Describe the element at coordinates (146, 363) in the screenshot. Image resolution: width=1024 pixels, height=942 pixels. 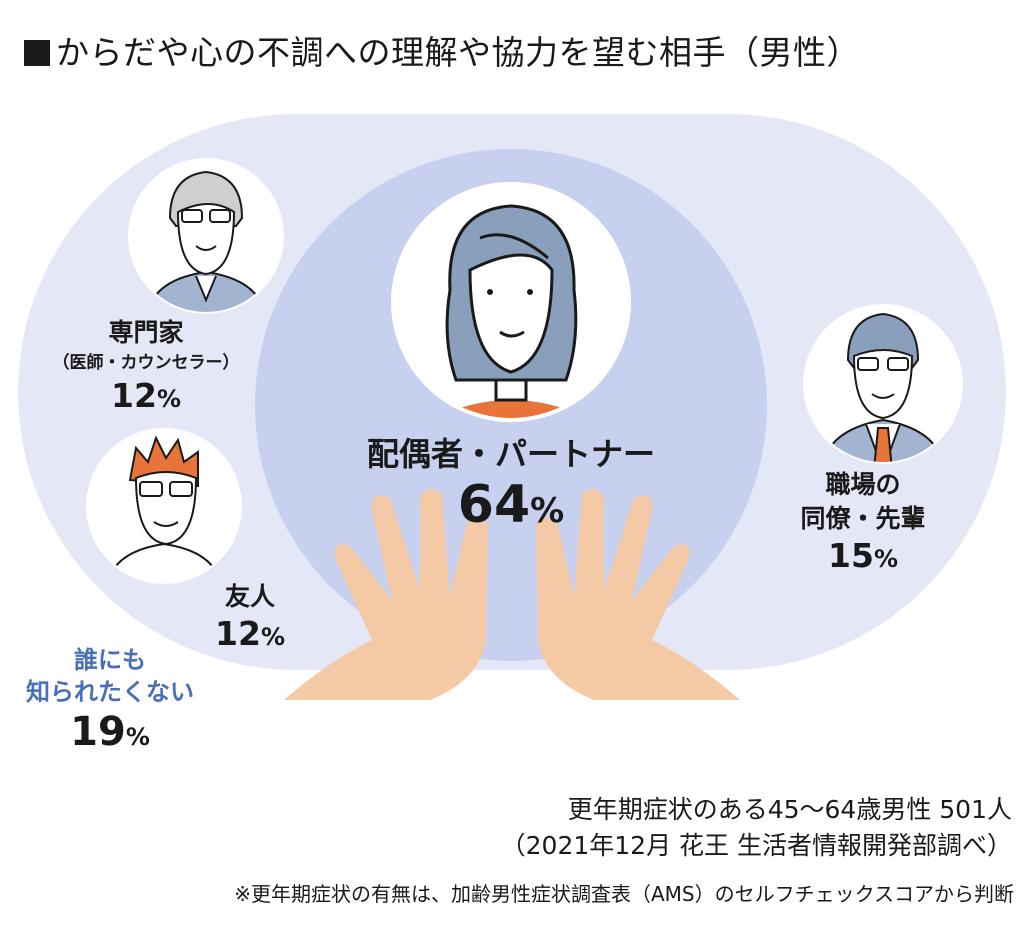
I see `expert-sub: （医師・カウンセラー）` at that location.